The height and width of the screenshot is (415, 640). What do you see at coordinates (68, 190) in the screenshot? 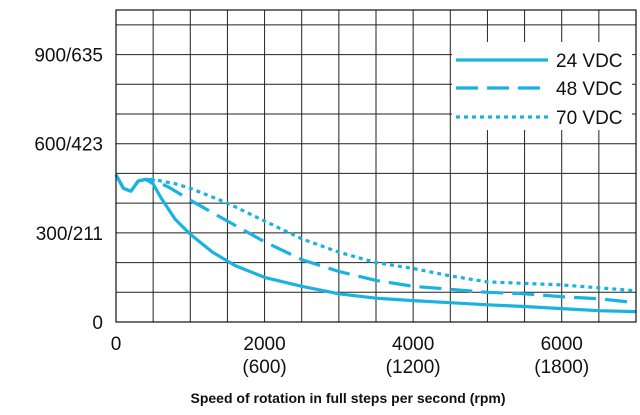
I see `y-tick-labels: 0 300/211 600/423 900/635` at bounding box center [68, 190].